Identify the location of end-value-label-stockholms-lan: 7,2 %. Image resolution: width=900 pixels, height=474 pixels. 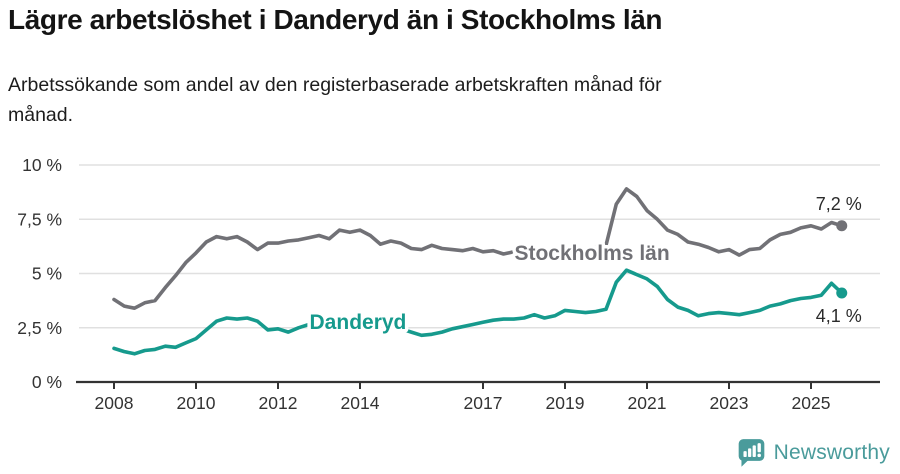
(839, 204).